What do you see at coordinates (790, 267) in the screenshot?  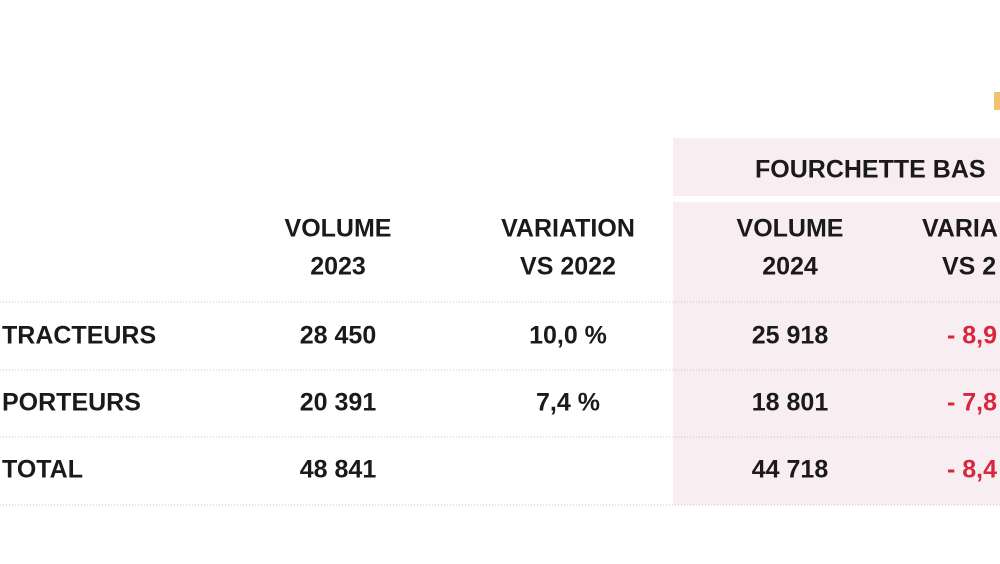 I see `column-header: 2024` at bounding box center [790, 267].